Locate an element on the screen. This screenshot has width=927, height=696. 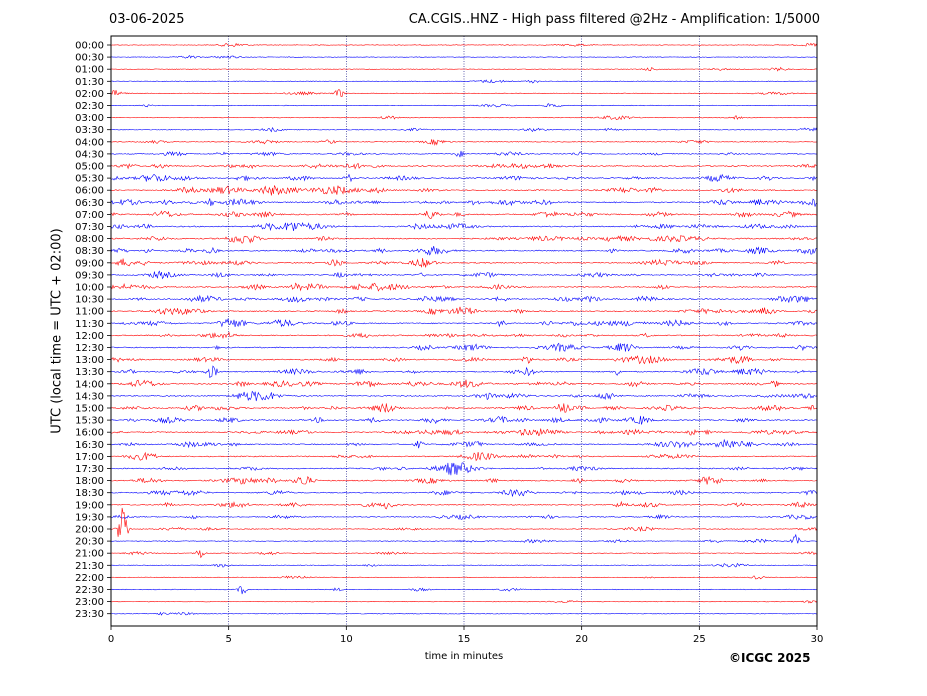
y-tick-label: 14:30 is located at coordinates (89, 396).